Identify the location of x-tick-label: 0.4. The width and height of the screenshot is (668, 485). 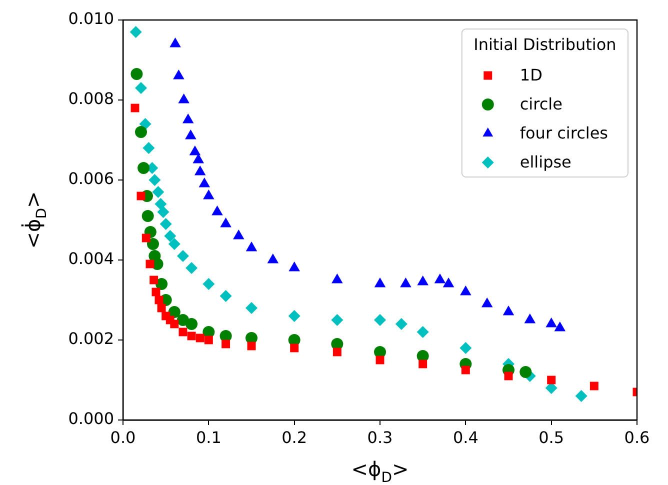
(465, 437).